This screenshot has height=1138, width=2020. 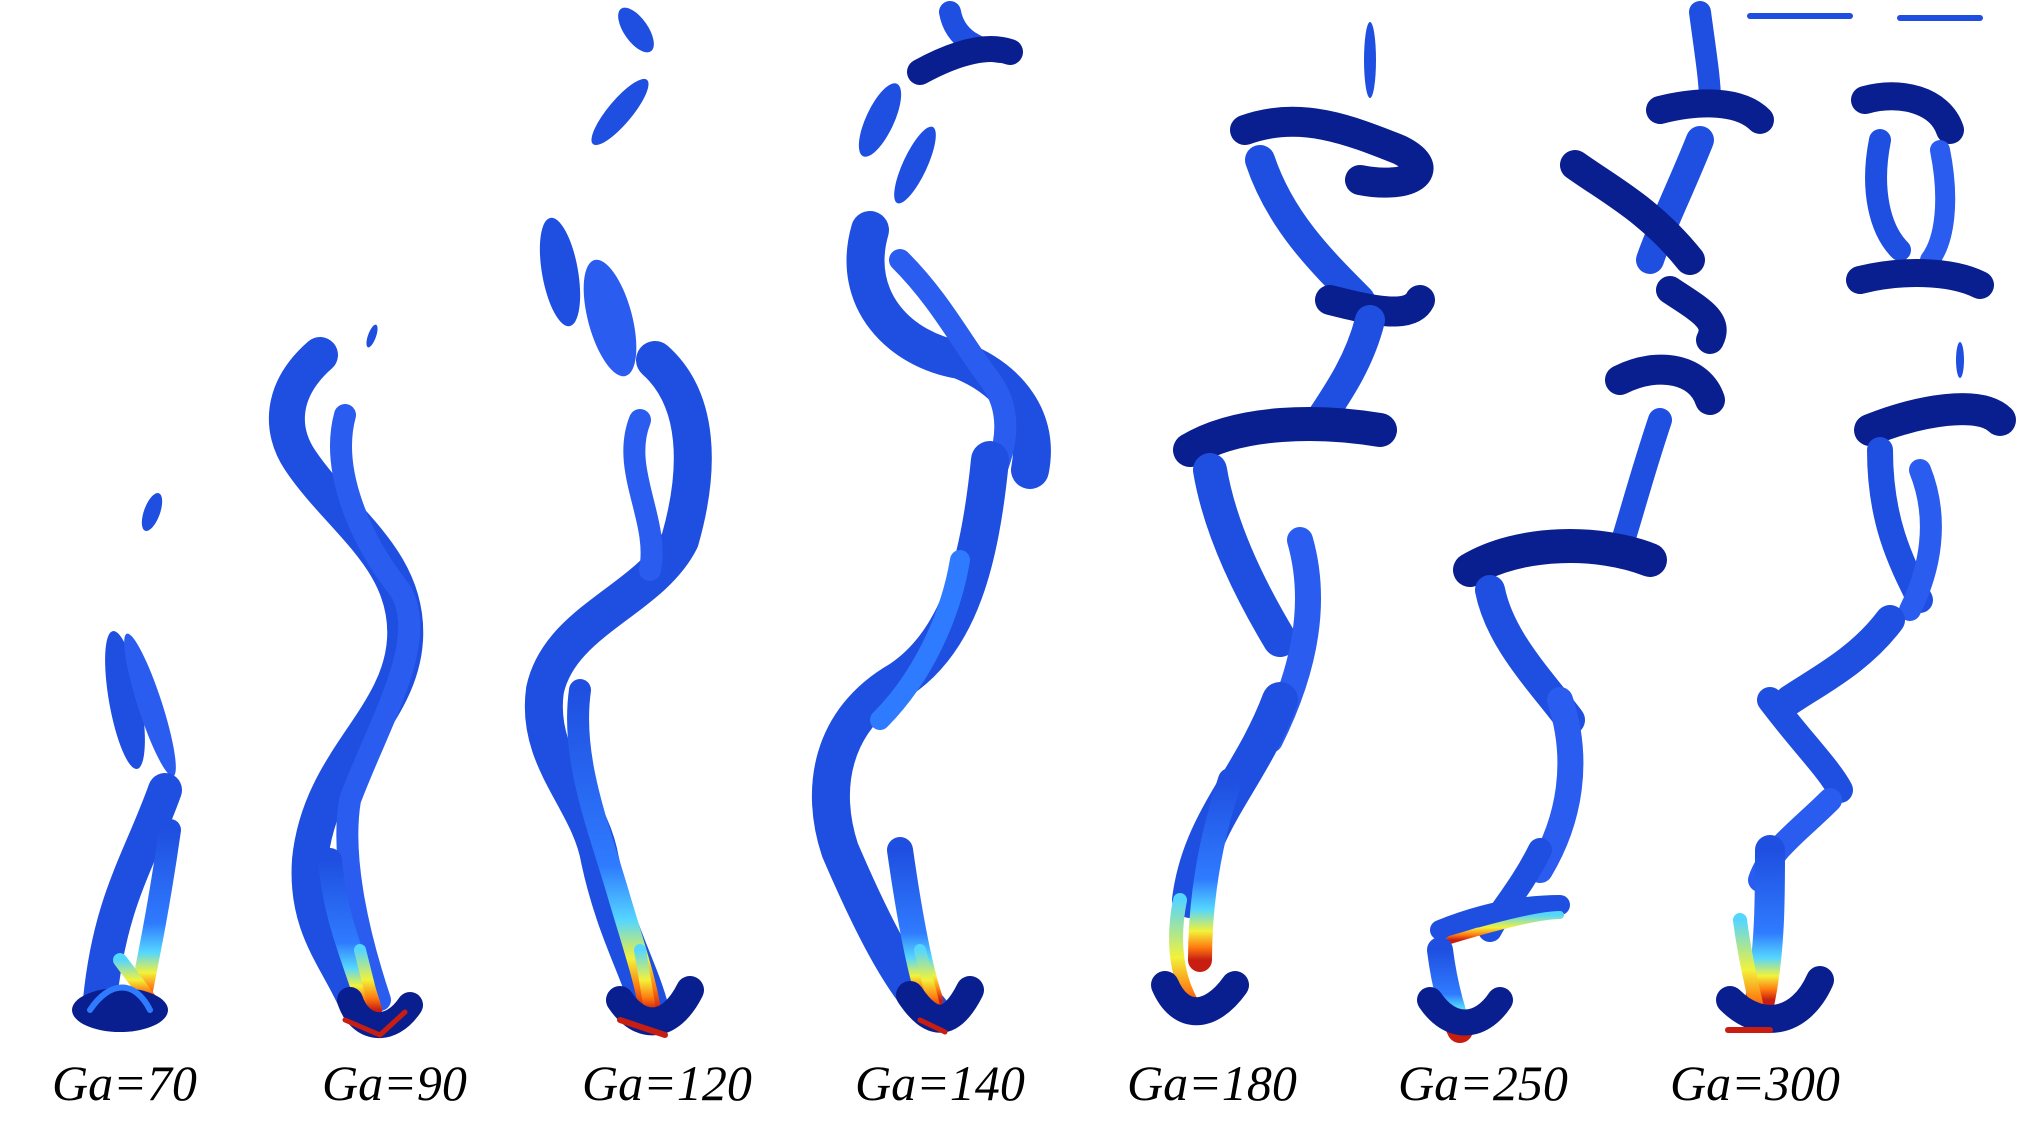 I want to click on panel-label-ga-300: Ga=300, so click(x=1755, y=1083).